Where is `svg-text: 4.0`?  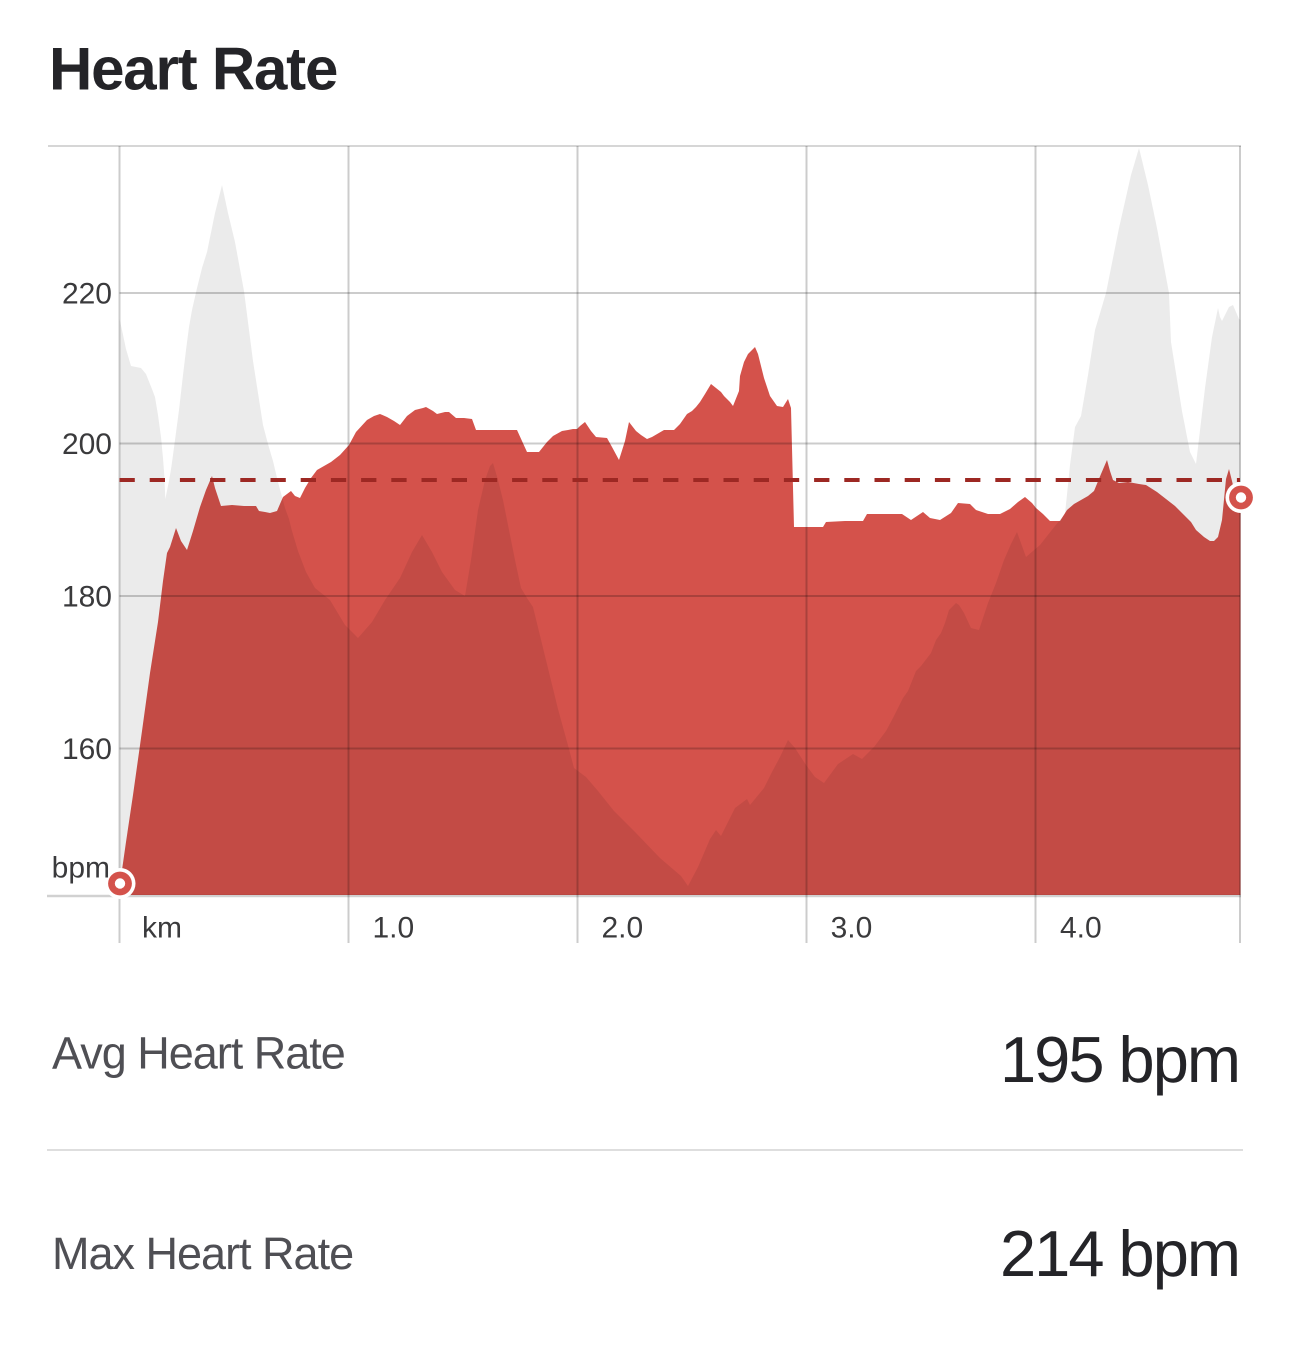
svg-text: 4.0 is located at coordinates (1081, 928).